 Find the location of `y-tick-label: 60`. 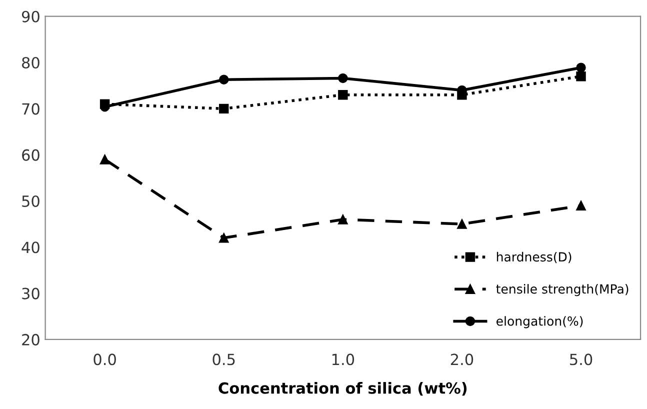

y-tick-label: 60 is located at coordinates (31, 155).